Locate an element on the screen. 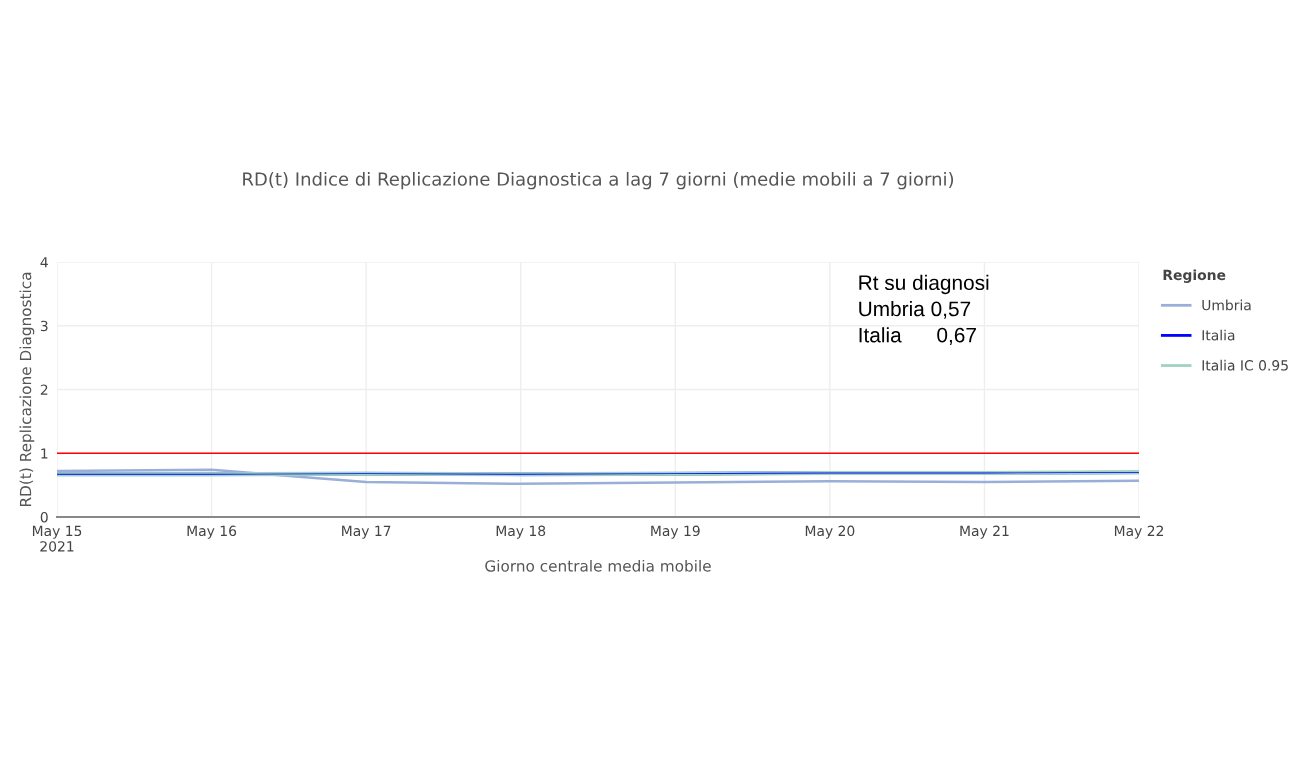  x-tick-label: May 21 is located at coordinates (984, 532).